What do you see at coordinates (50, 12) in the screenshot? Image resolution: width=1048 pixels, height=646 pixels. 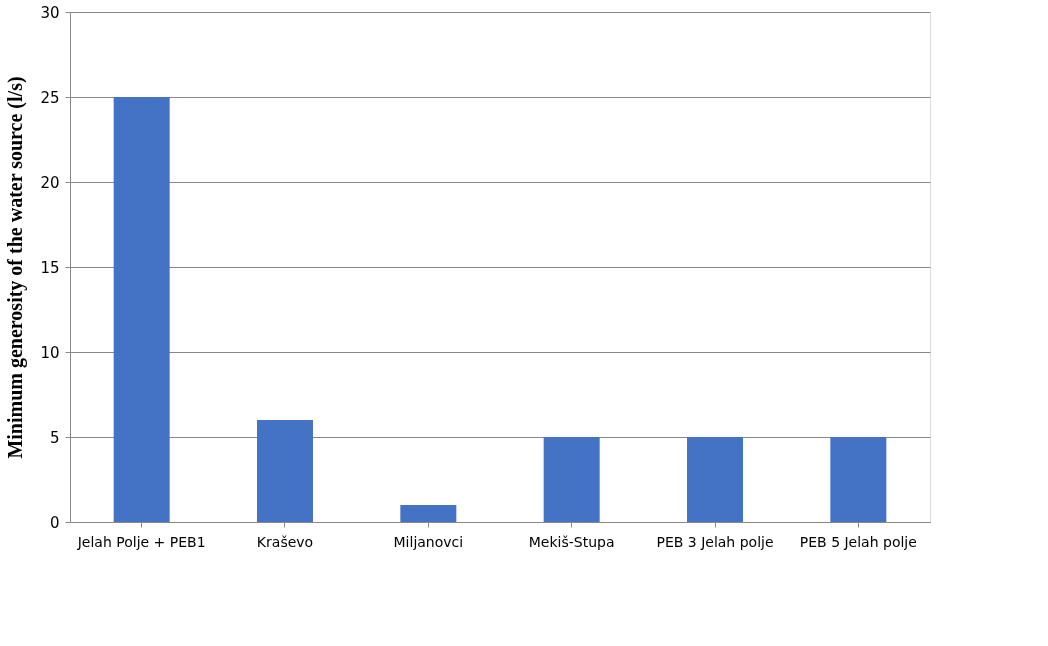 I see `y-tick-label: 30` at bounding box center [50, 12].